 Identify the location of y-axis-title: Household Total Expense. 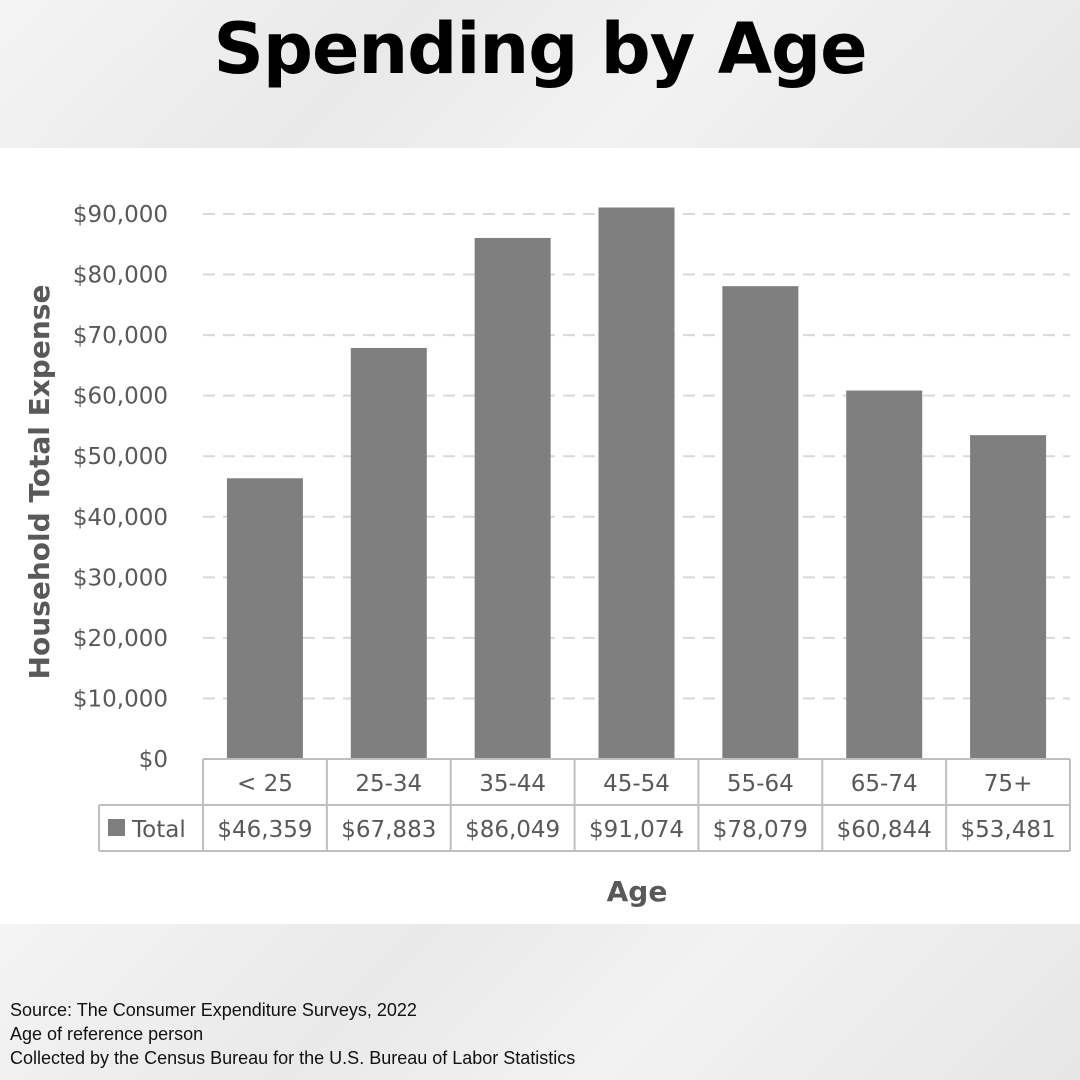
(39, 482).